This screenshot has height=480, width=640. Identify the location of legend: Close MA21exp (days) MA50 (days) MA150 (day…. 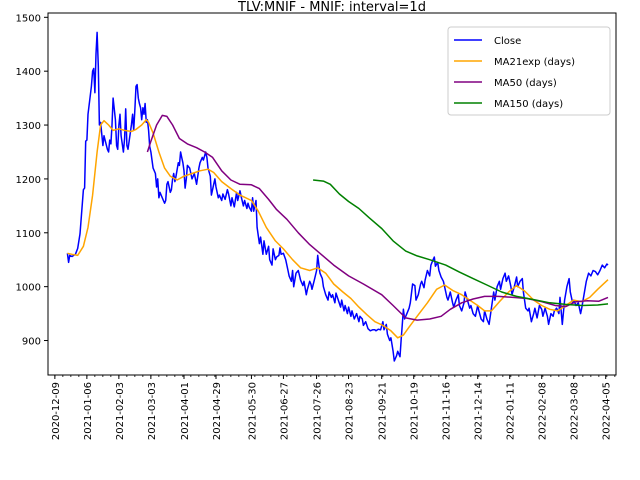
(529, 71).